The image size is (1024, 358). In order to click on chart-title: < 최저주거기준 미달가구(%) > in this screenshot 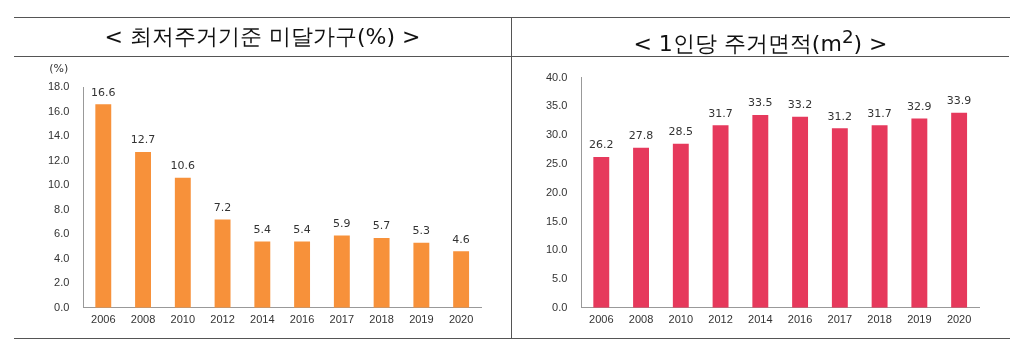, I will do `click(262, 37)`.